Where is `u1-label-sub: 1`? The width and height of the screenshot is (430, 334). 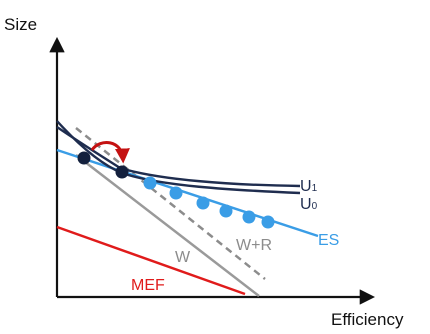
u1-label-sub: 1 is located at coordinates (315, 188).